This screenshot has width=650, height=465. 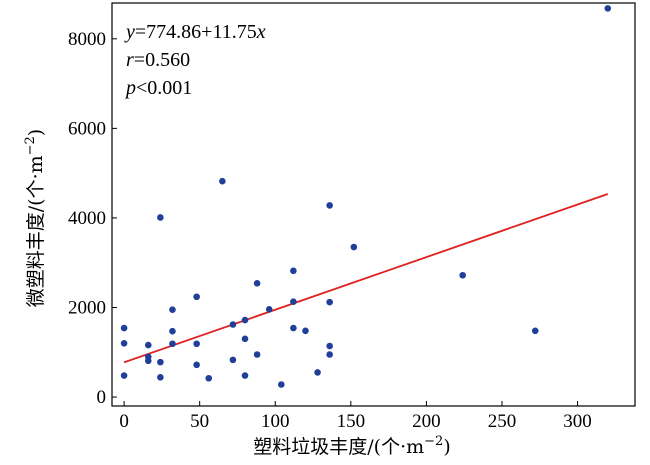 I want to click on x-tick-label: 50, so click(x=199, y=421).